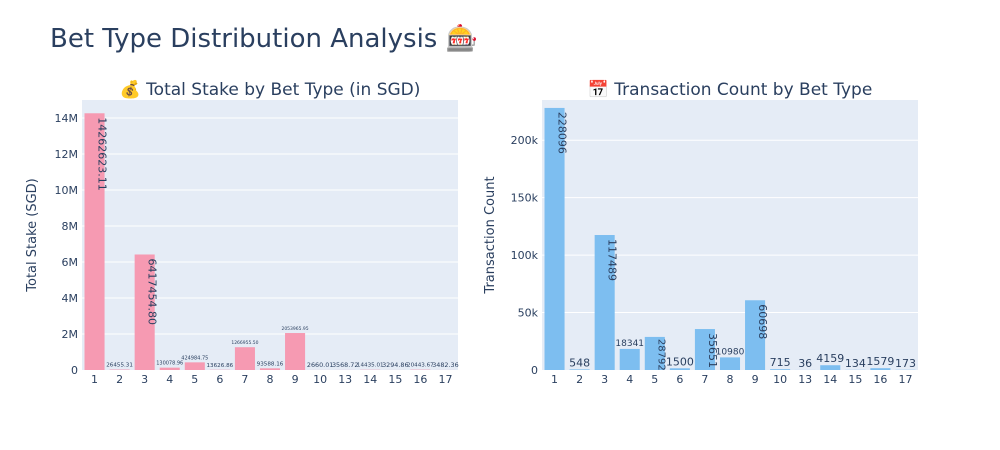 This screenshot has height=450, width=1000. What do you see at coordinates (730, 352) in the screenshot?
I see `count-data-label: 10980` at bounding box center [730, 352].